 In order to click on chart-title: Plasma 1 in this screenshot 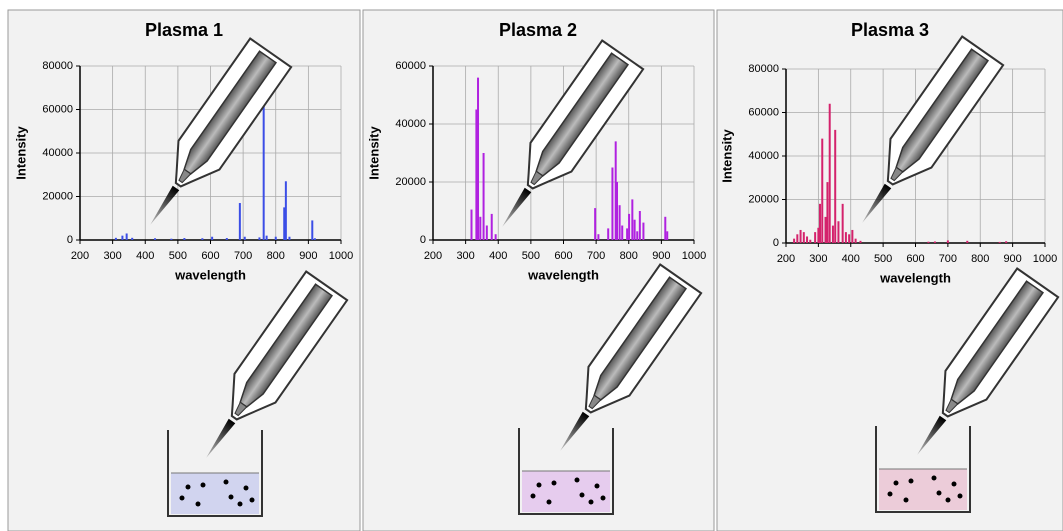, I will do `click(184, 30)`.